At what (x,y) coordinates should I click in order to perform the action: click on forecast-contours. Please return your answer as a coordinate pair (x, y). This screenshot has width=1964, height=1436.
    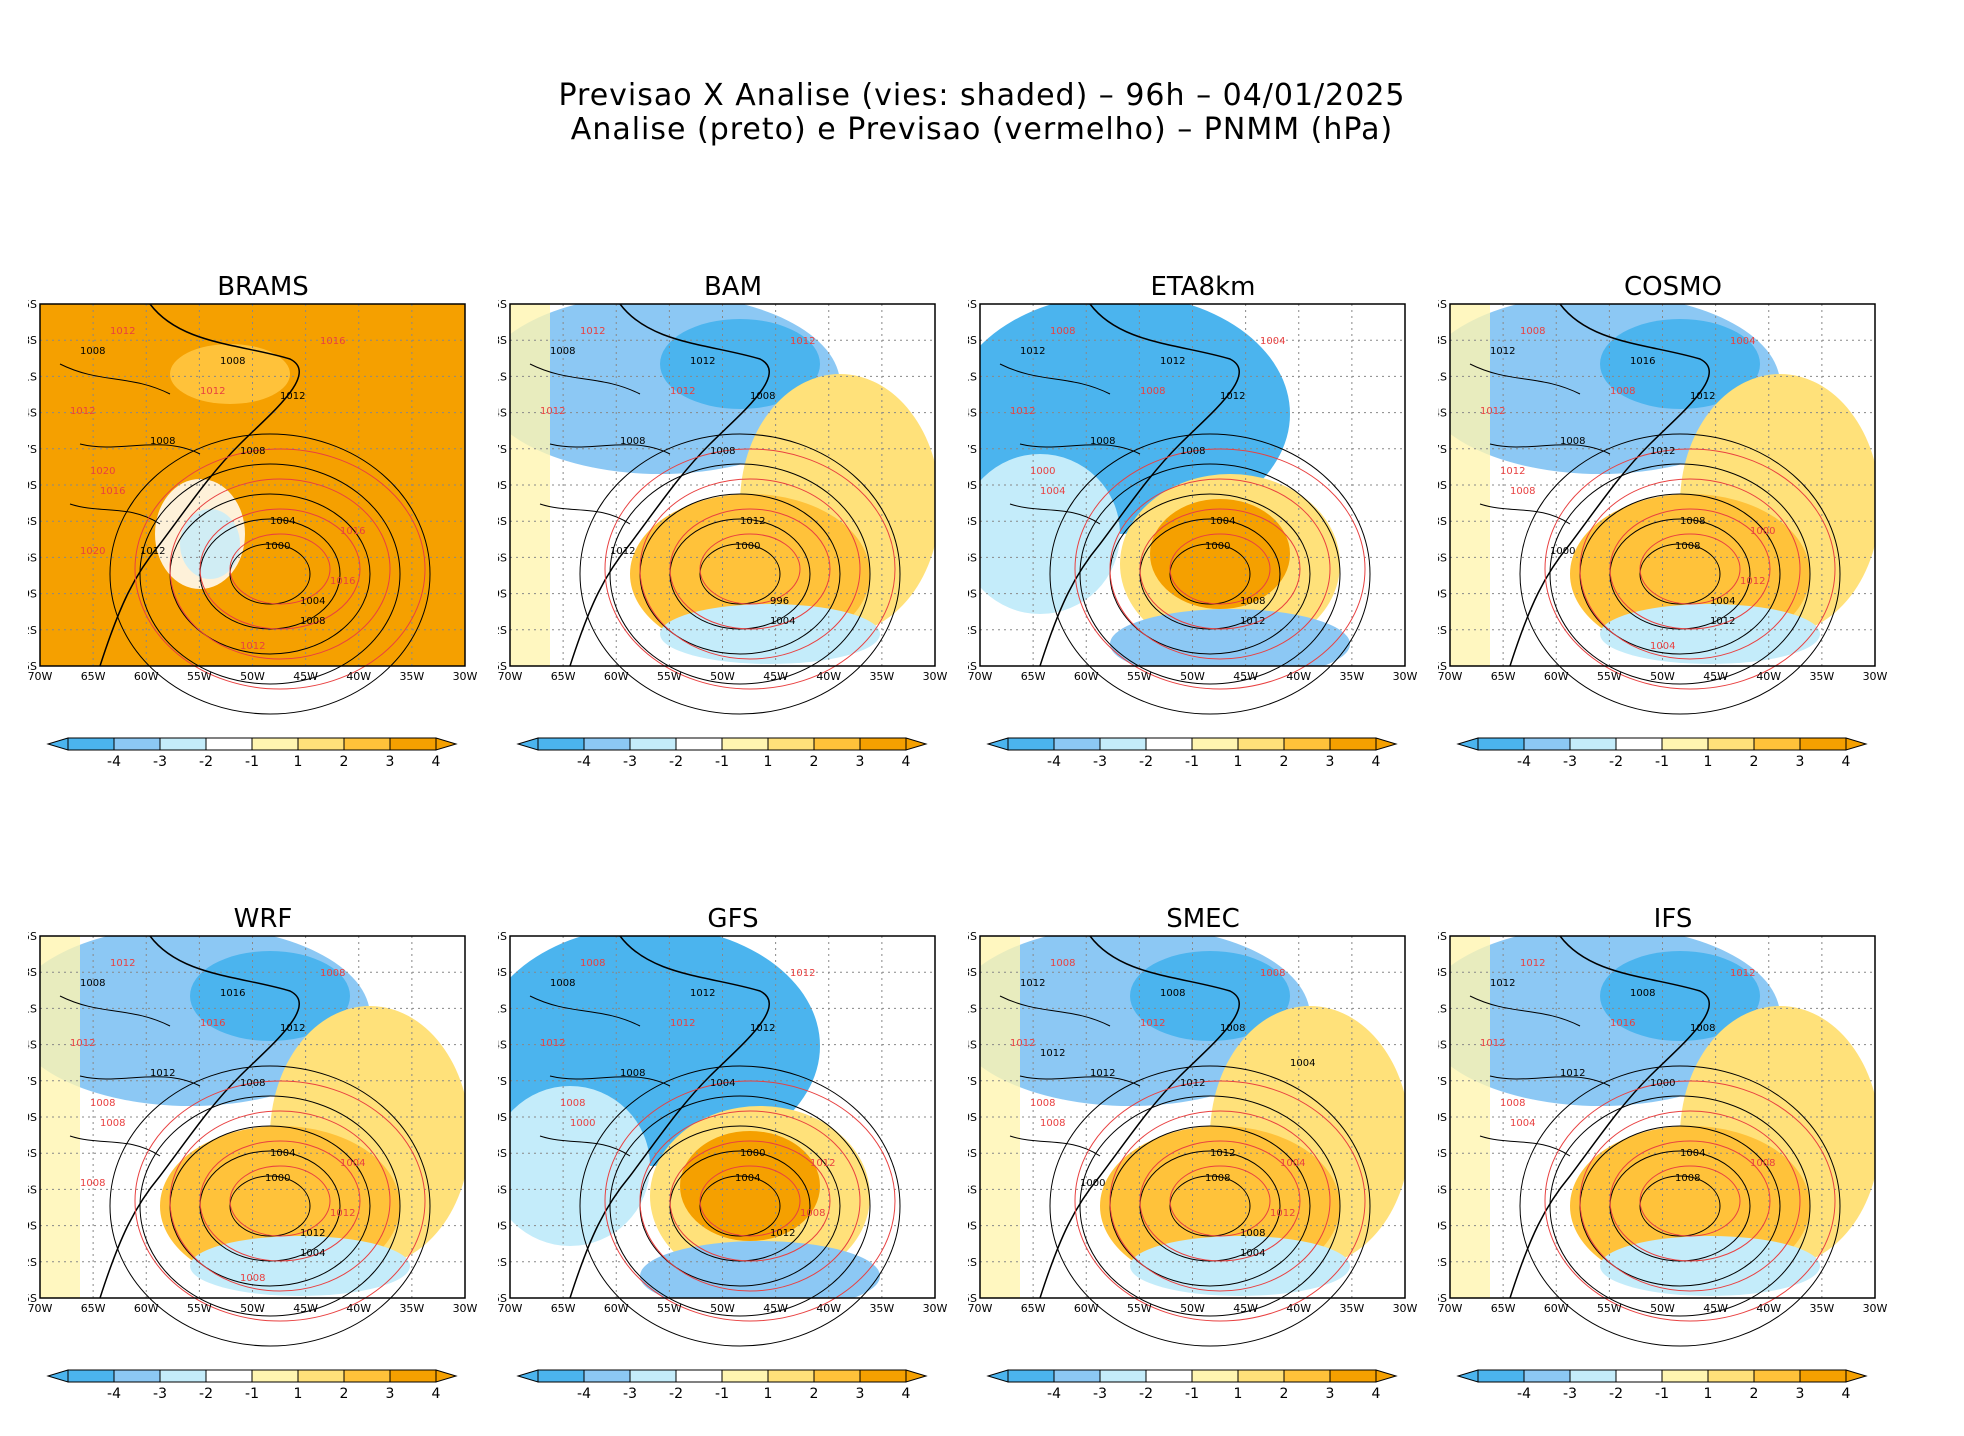
    Looking at the image, I should click on (280, 569).